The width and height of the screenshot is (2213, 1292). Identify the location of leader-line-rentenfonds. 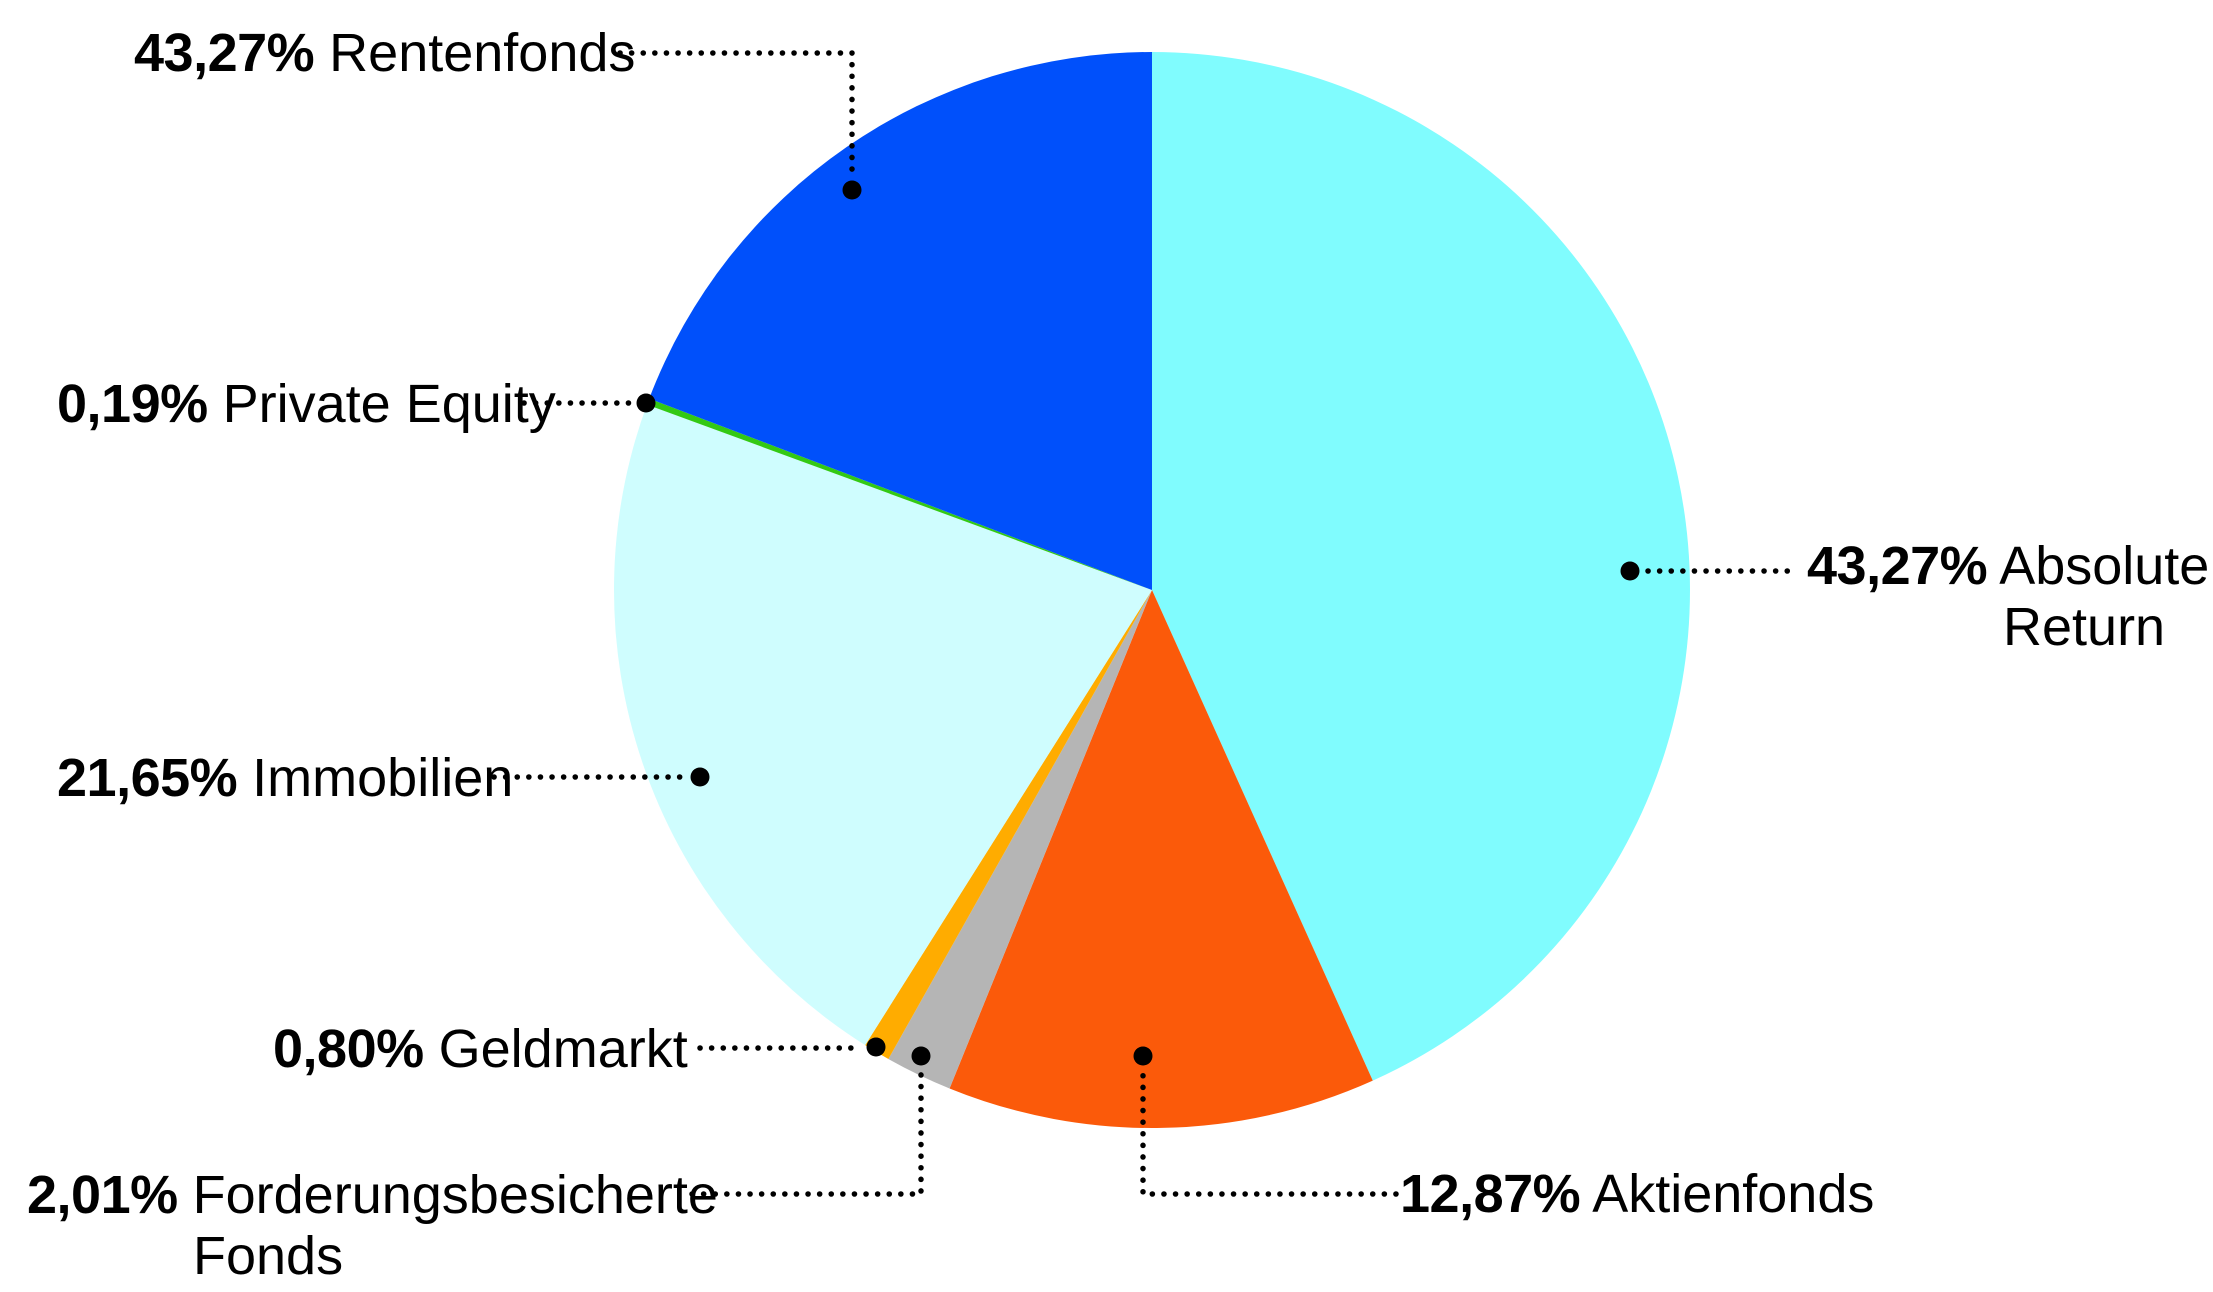
(736, 115).